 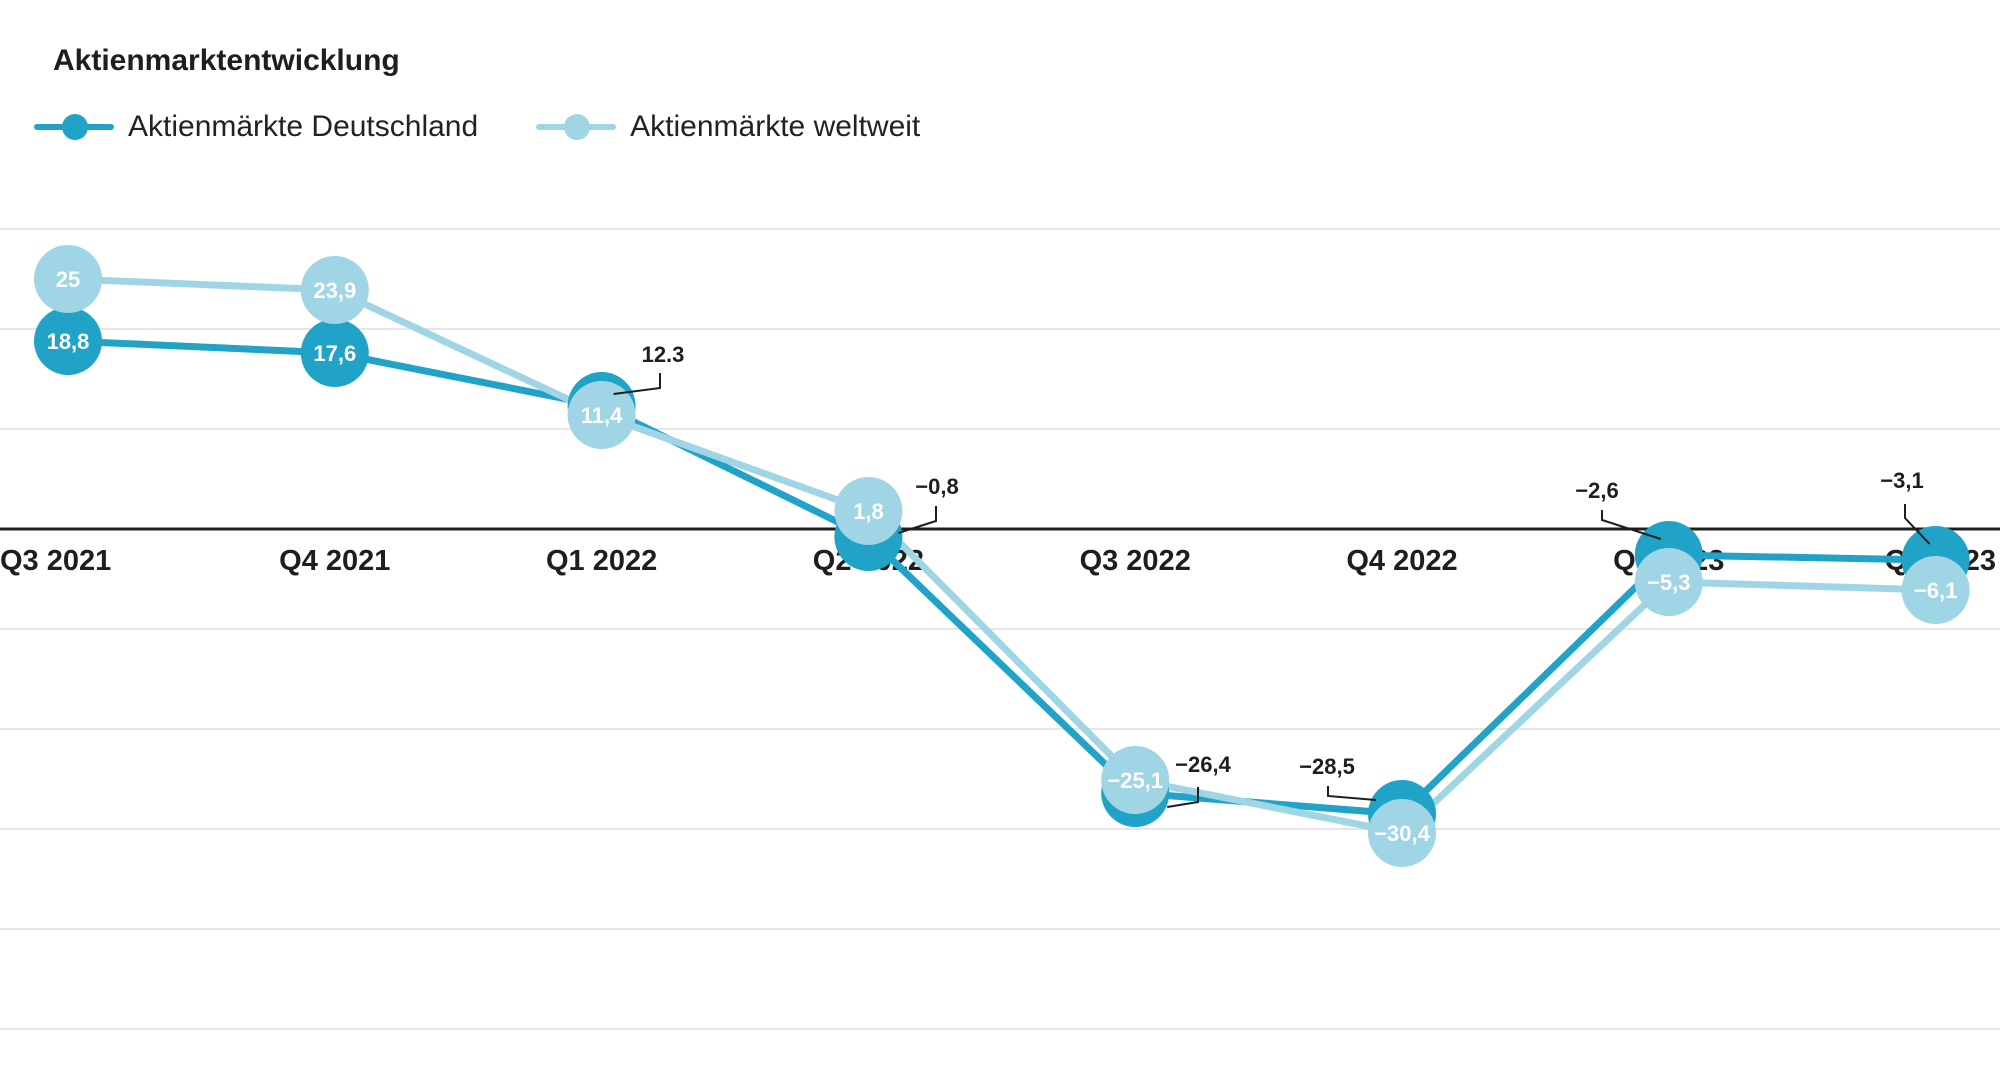 I want to click on data-label-weltweit: 1,8, so click(x=868, y=511).